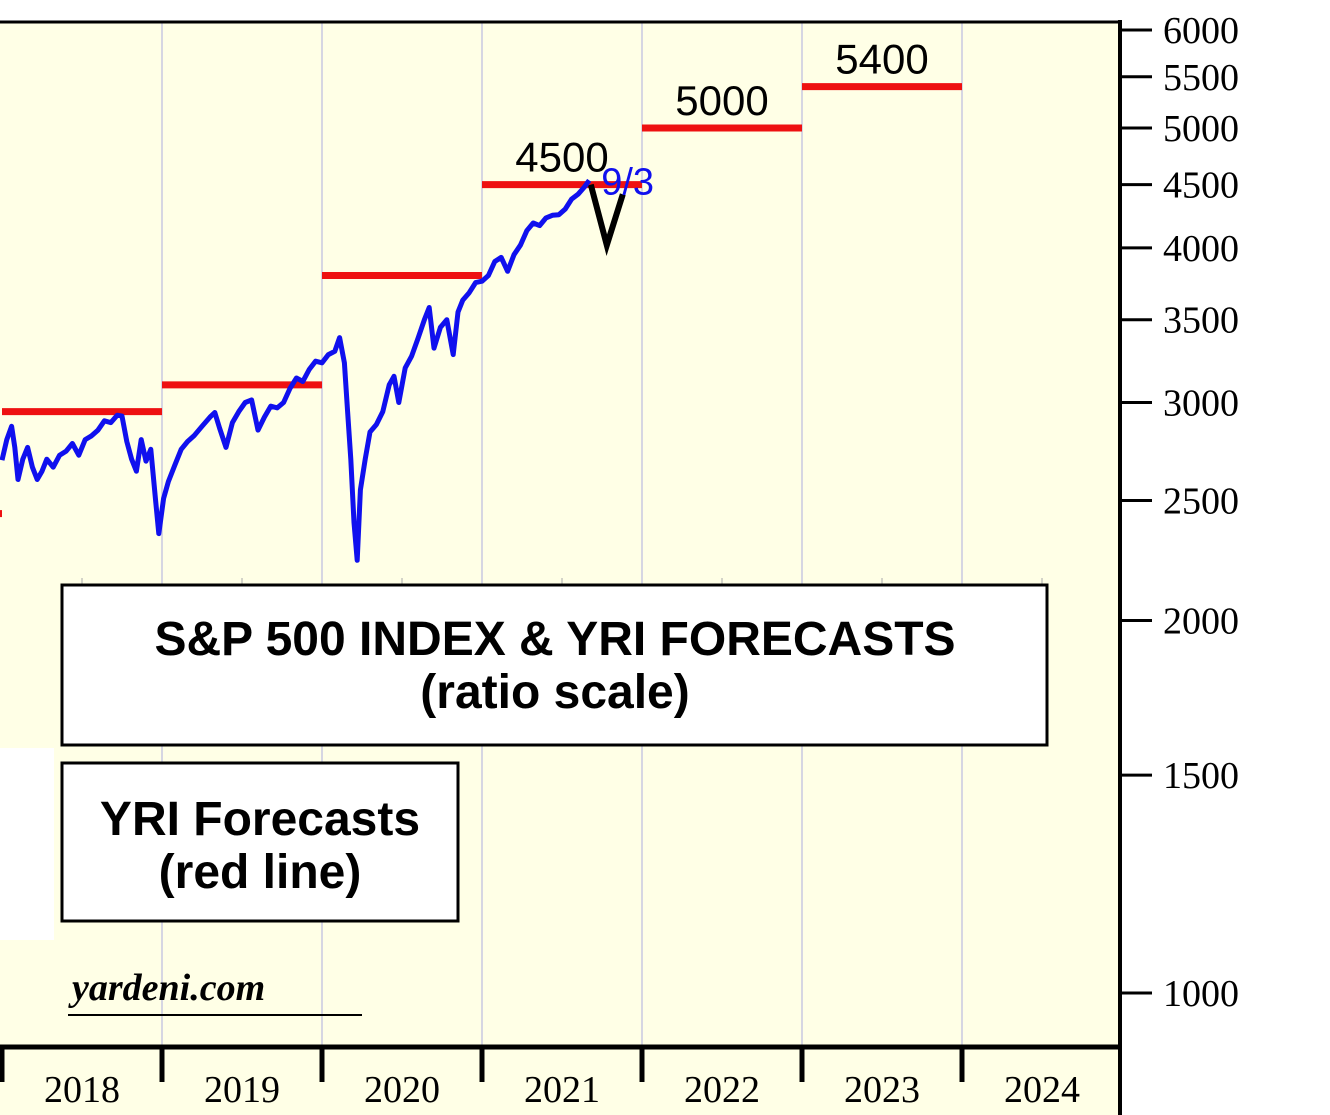 The height and width of the screenshot is (1115, 1330). I want to click on legend-line-1: YRI Forecasts, so click(260, 819).